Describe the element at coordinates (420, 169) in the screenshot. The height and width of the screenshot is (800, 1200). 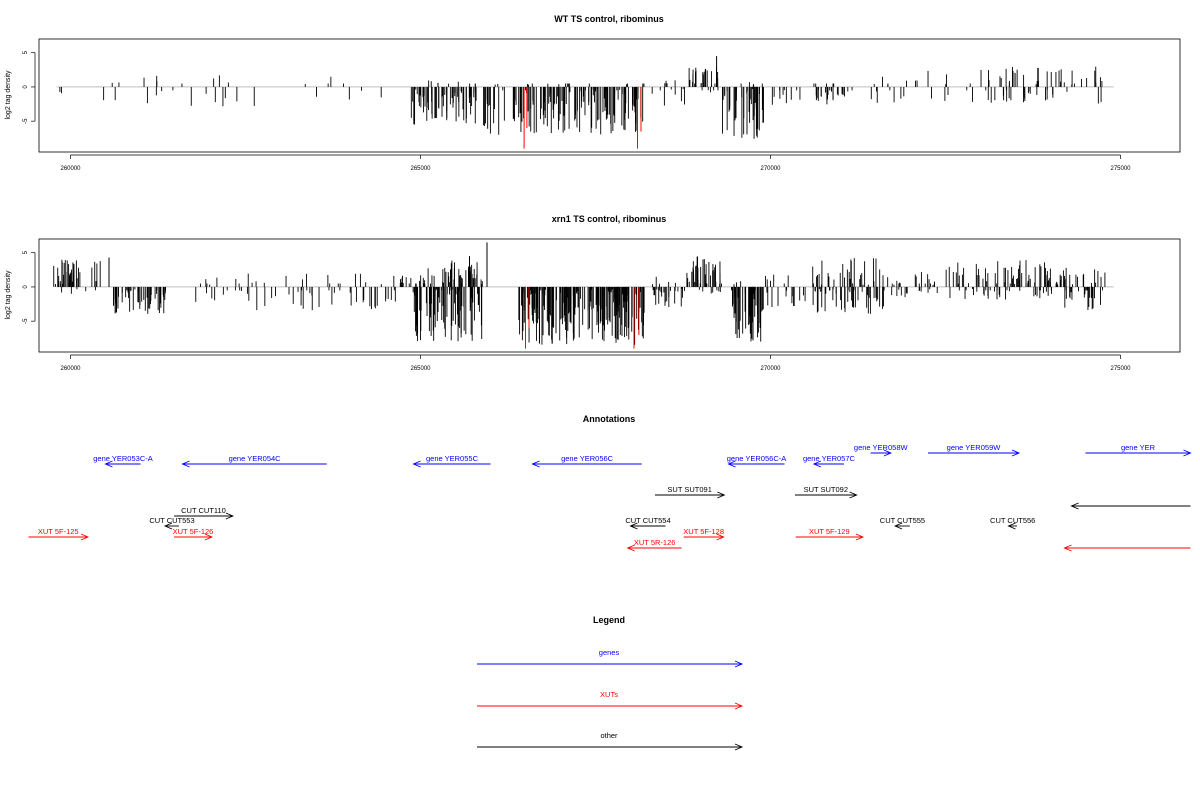
I see `x-tick-label: 265000` at that location.